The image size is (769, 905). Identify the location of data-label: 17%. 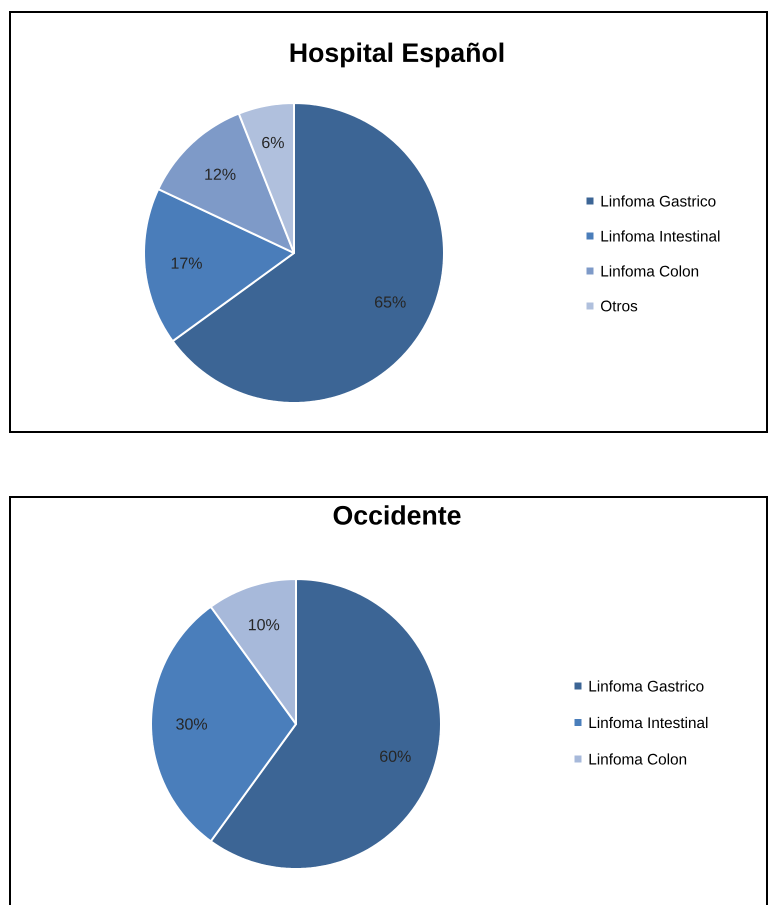
(187, 263).